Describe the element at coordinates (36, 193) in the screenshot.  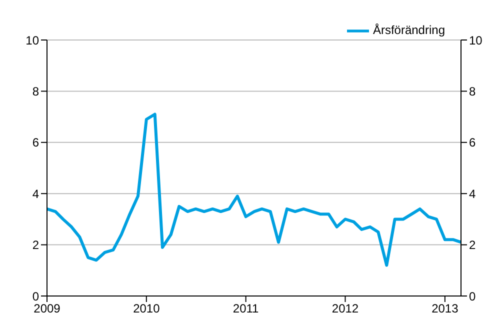
I see `y-tick-label: 4` at that location.